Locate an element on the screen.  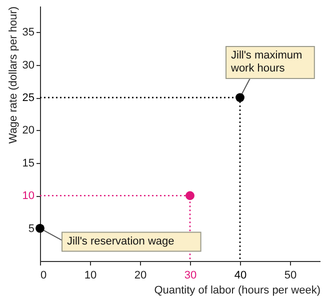
annotation: Jill's reservation wage is located at coordinates (120, 241).